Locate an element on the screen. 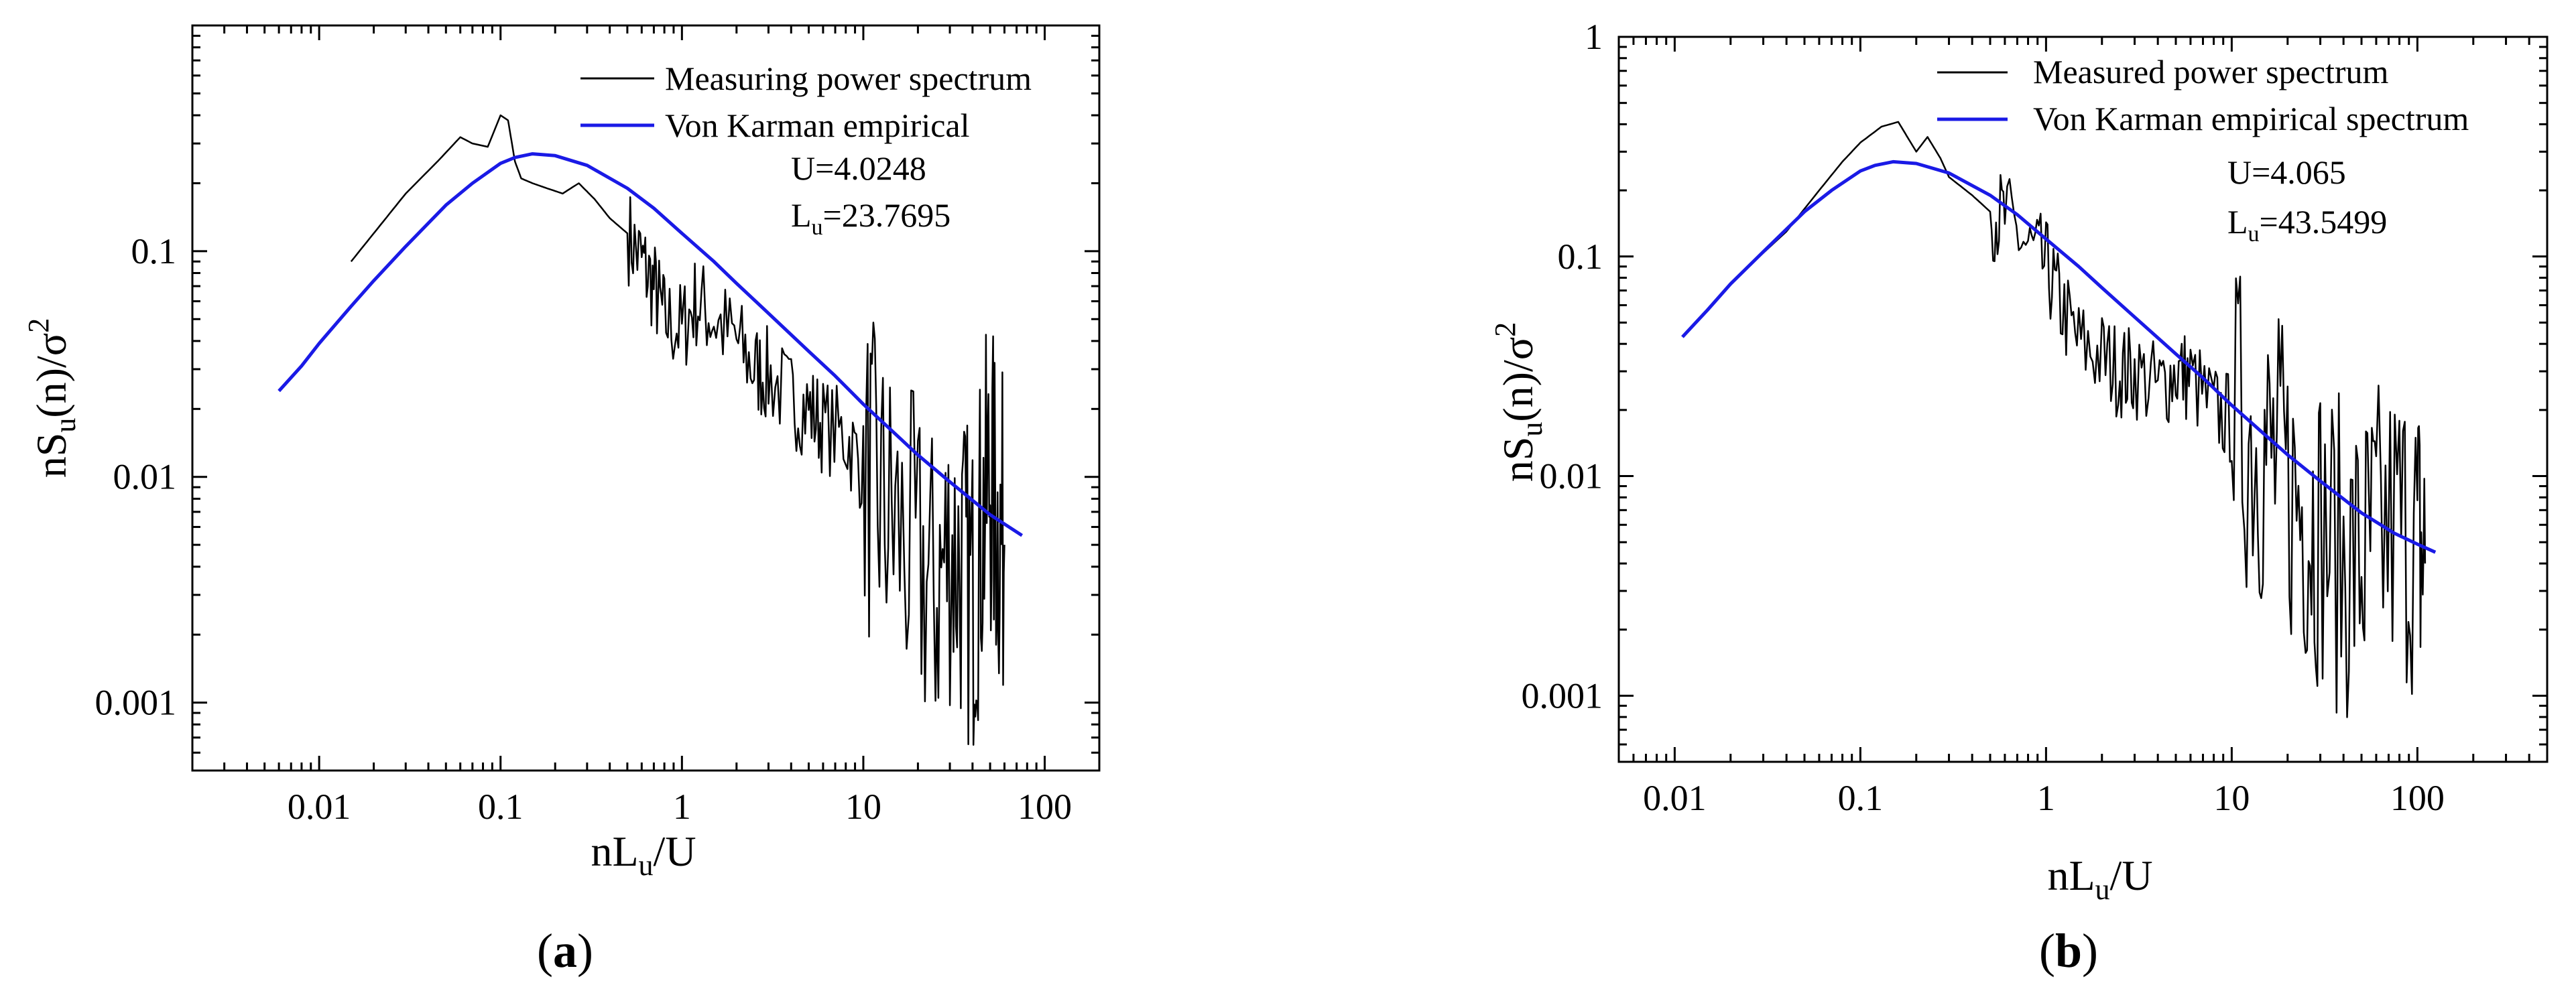 The image size is (2576, 997). annotation-lu-a: Lu=23.7695 is located at coordinates (871, 218).